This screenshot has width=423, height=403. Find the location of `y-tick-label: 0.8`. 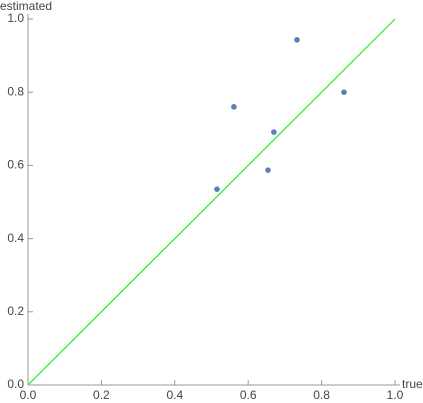

y-tick-label: 0.8 is located at coordinates (15, 91).